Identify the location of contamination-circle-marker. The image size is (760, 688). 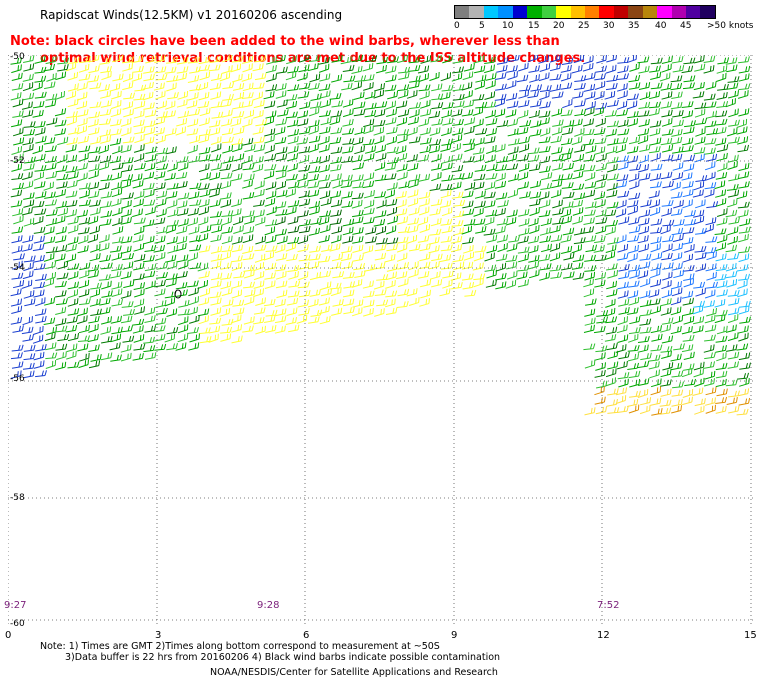
(178, 294).